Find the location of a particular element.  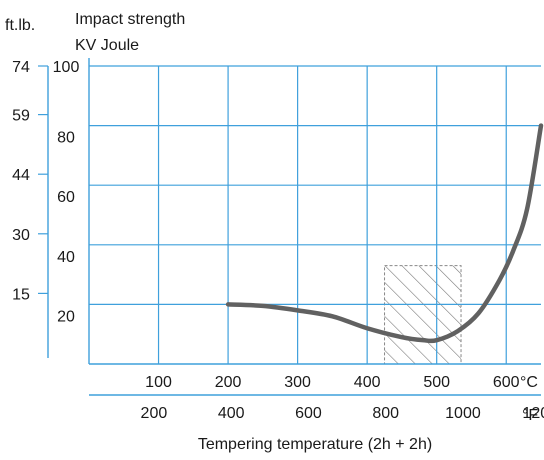

x-tick-label-celsius: 600 is located at coordinates (506, 382).